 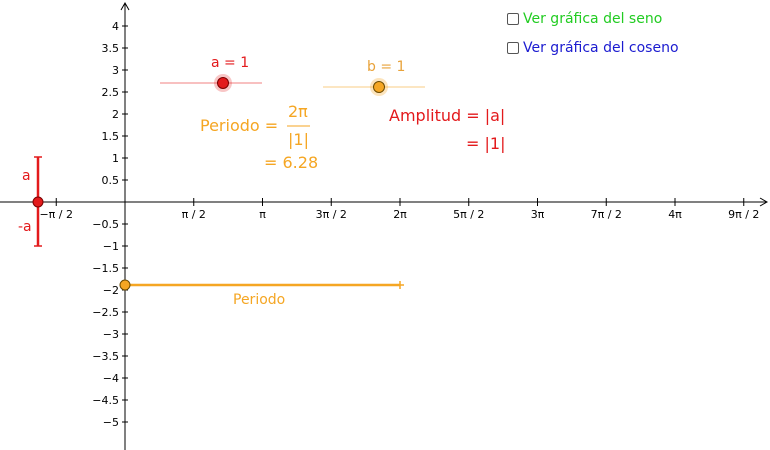 What do you see at coordinates (379, 87) in the screenshot?
I see `slider-b-handle` at bounding box center [379, 87].